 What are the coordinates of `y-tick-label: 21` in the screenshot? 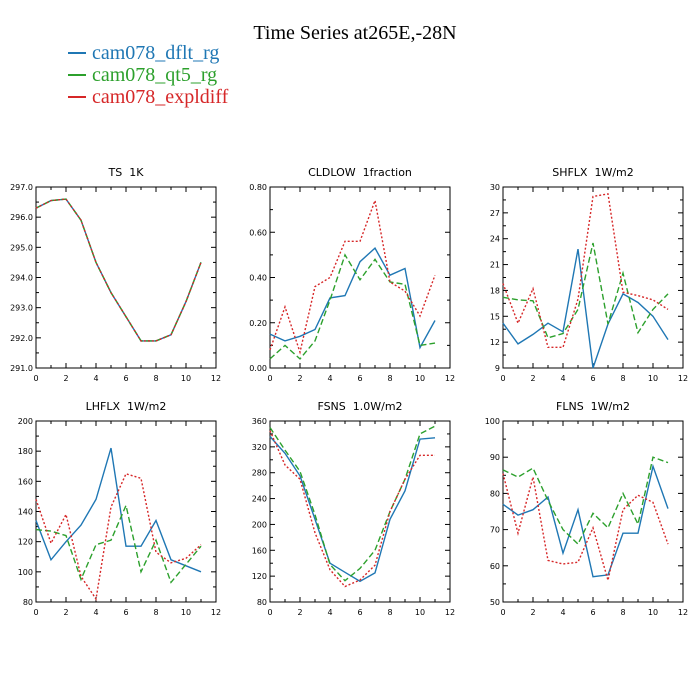 It's located at (495, 265).